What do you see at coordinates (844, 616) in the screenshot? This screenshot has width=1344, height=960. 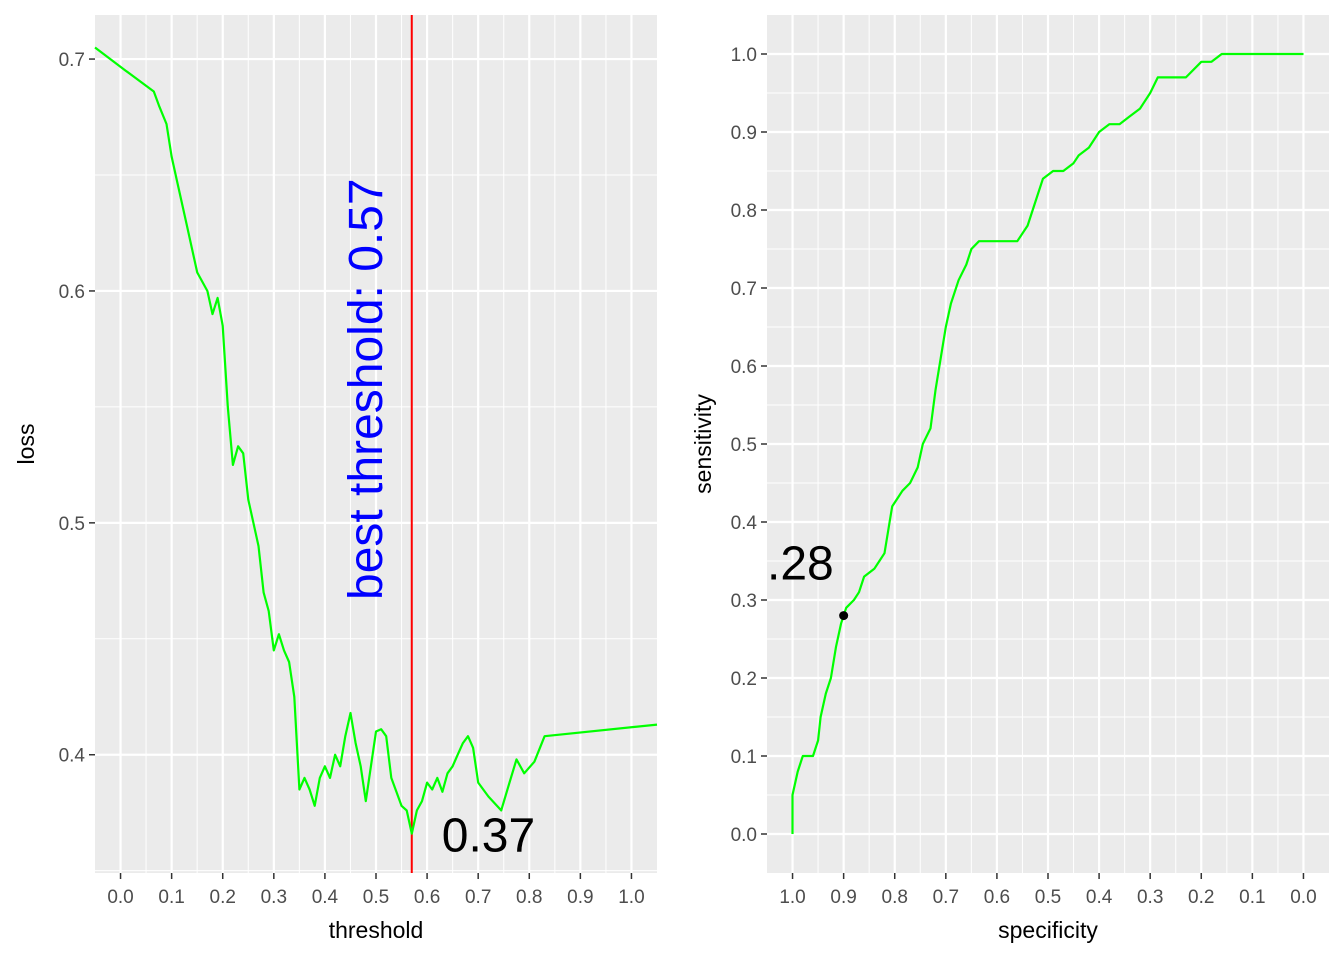 I see `roc-best-point` at bounding box center [844, 616].